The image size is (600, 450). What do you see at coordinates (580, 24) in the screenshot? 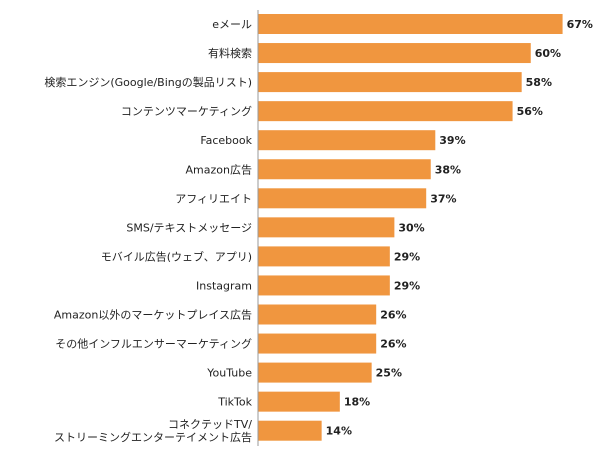
I see `value-label-0: 67%` at bounding box center [580, 24].